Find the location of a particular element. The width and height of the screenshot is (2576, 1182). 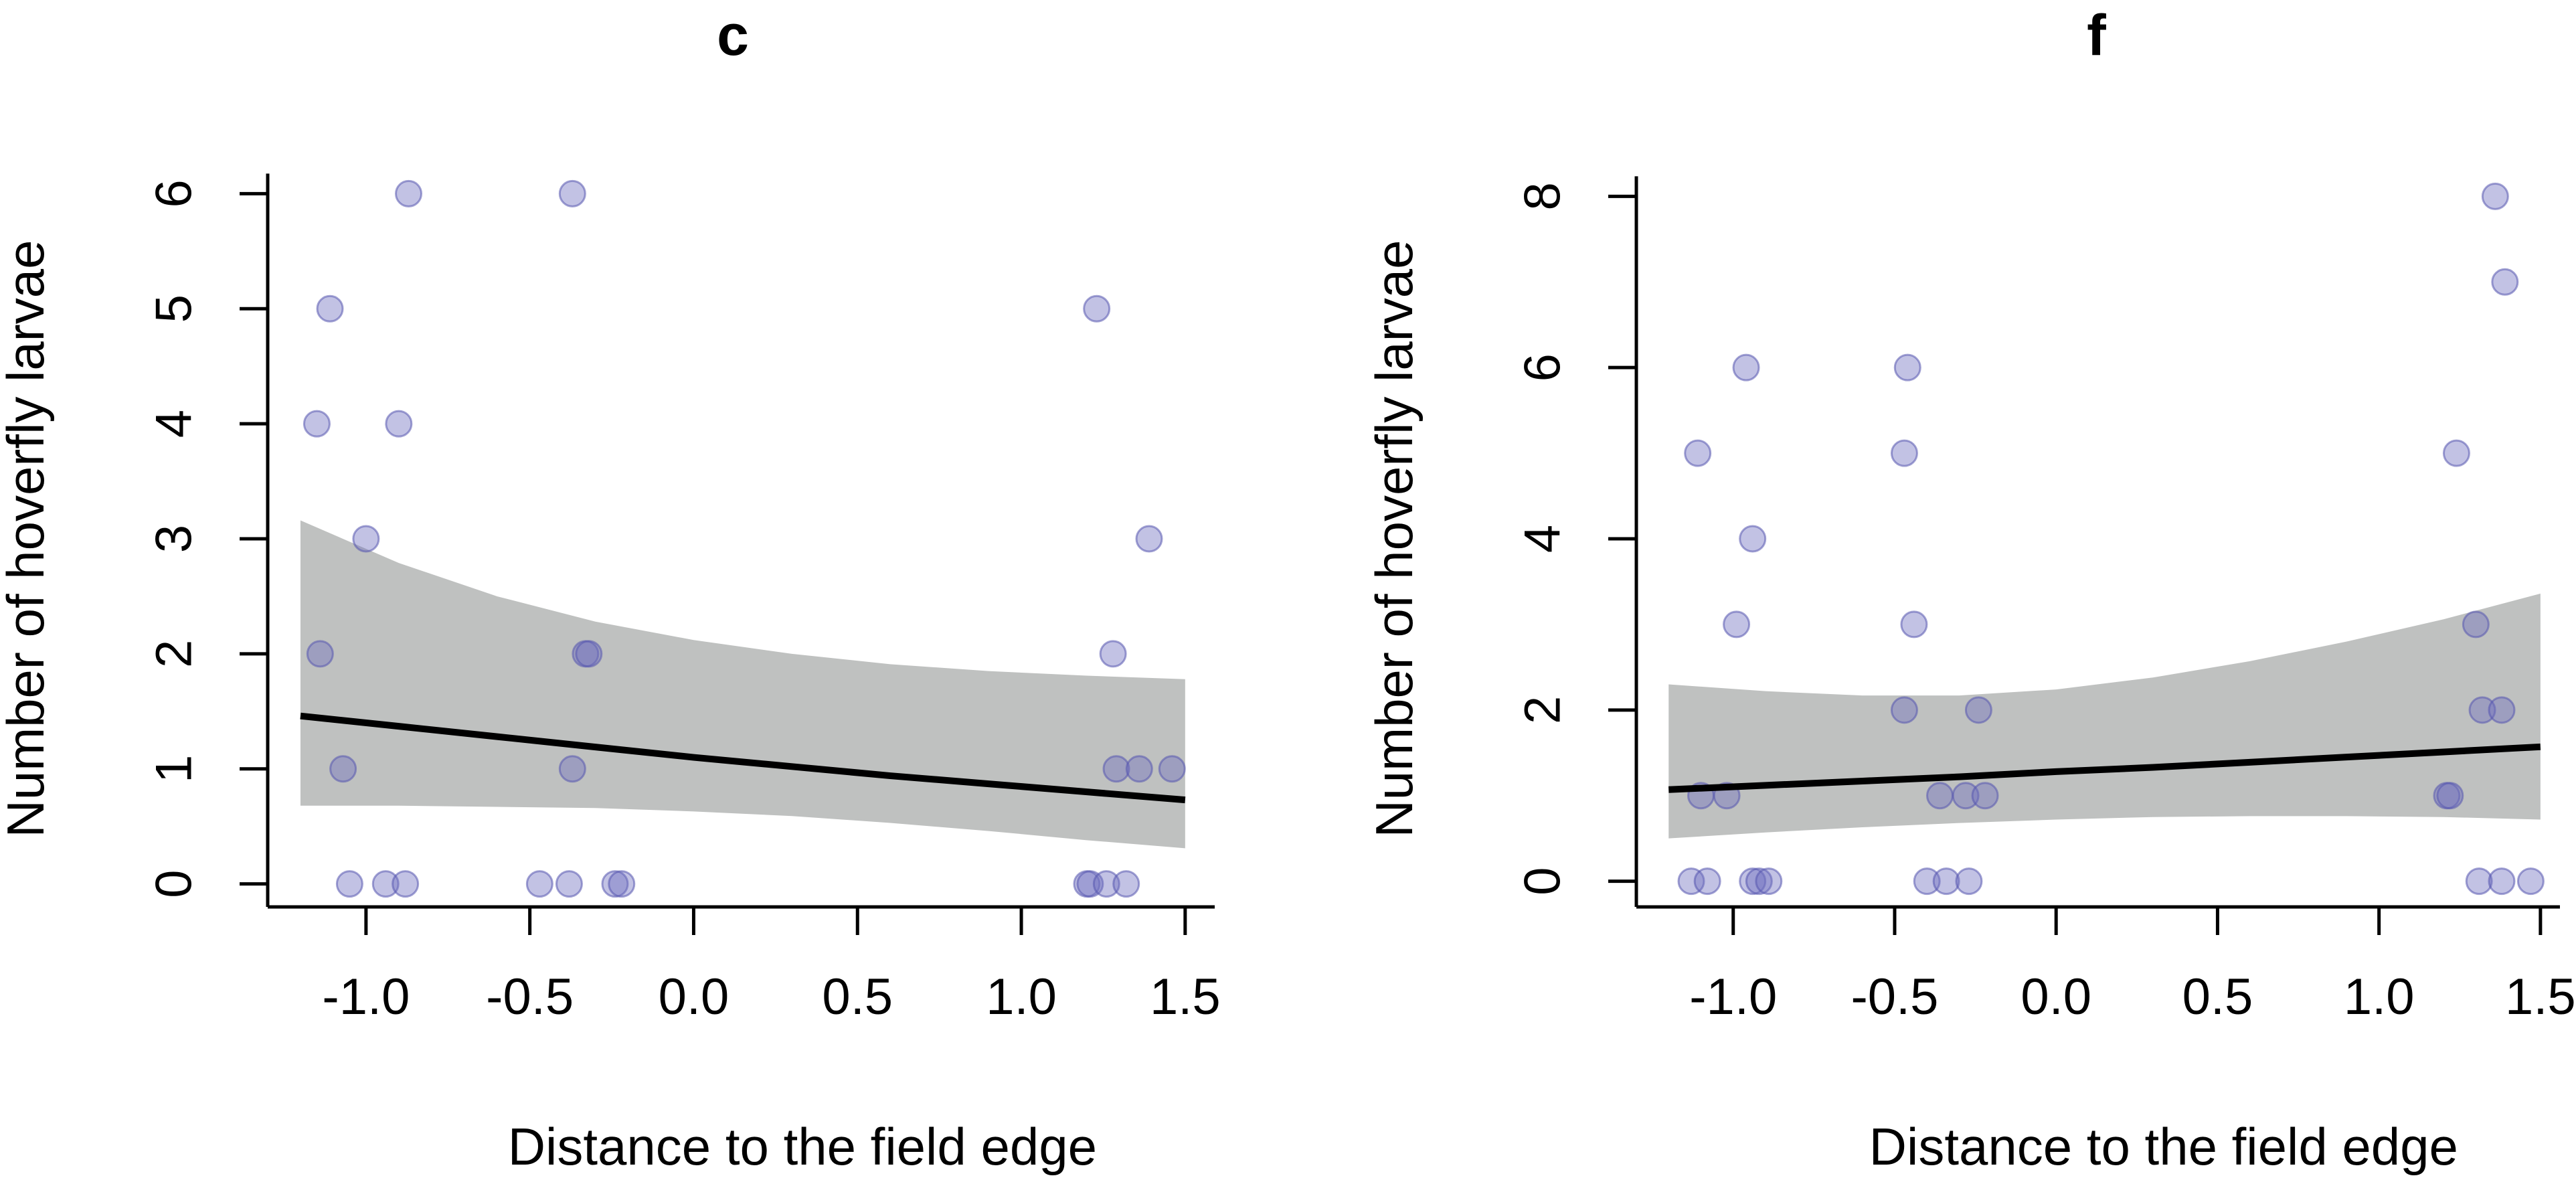

panel-title: f is located at coordinates (2096, 35).